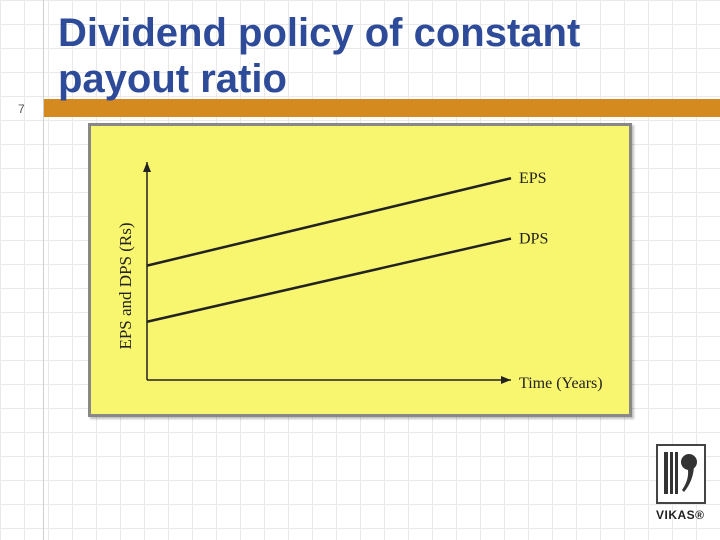 This screenshot has width=720, height=540. I want to click on series-label-dps: DPS, so click(533, 239).